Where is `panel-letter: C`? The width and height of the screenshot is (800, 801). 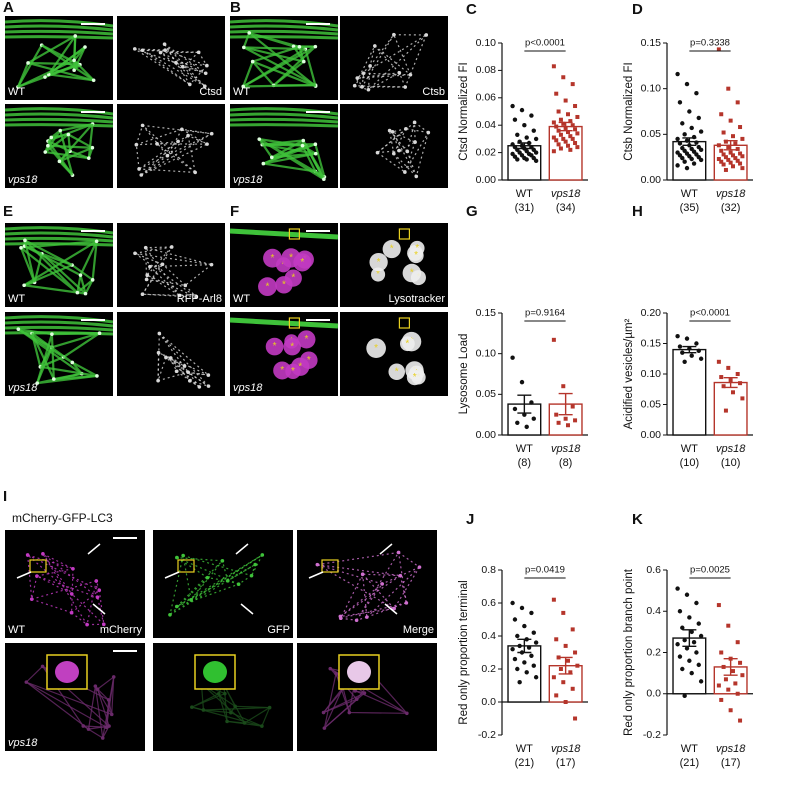
panel-letter: C is located at coordinates (471, 9).